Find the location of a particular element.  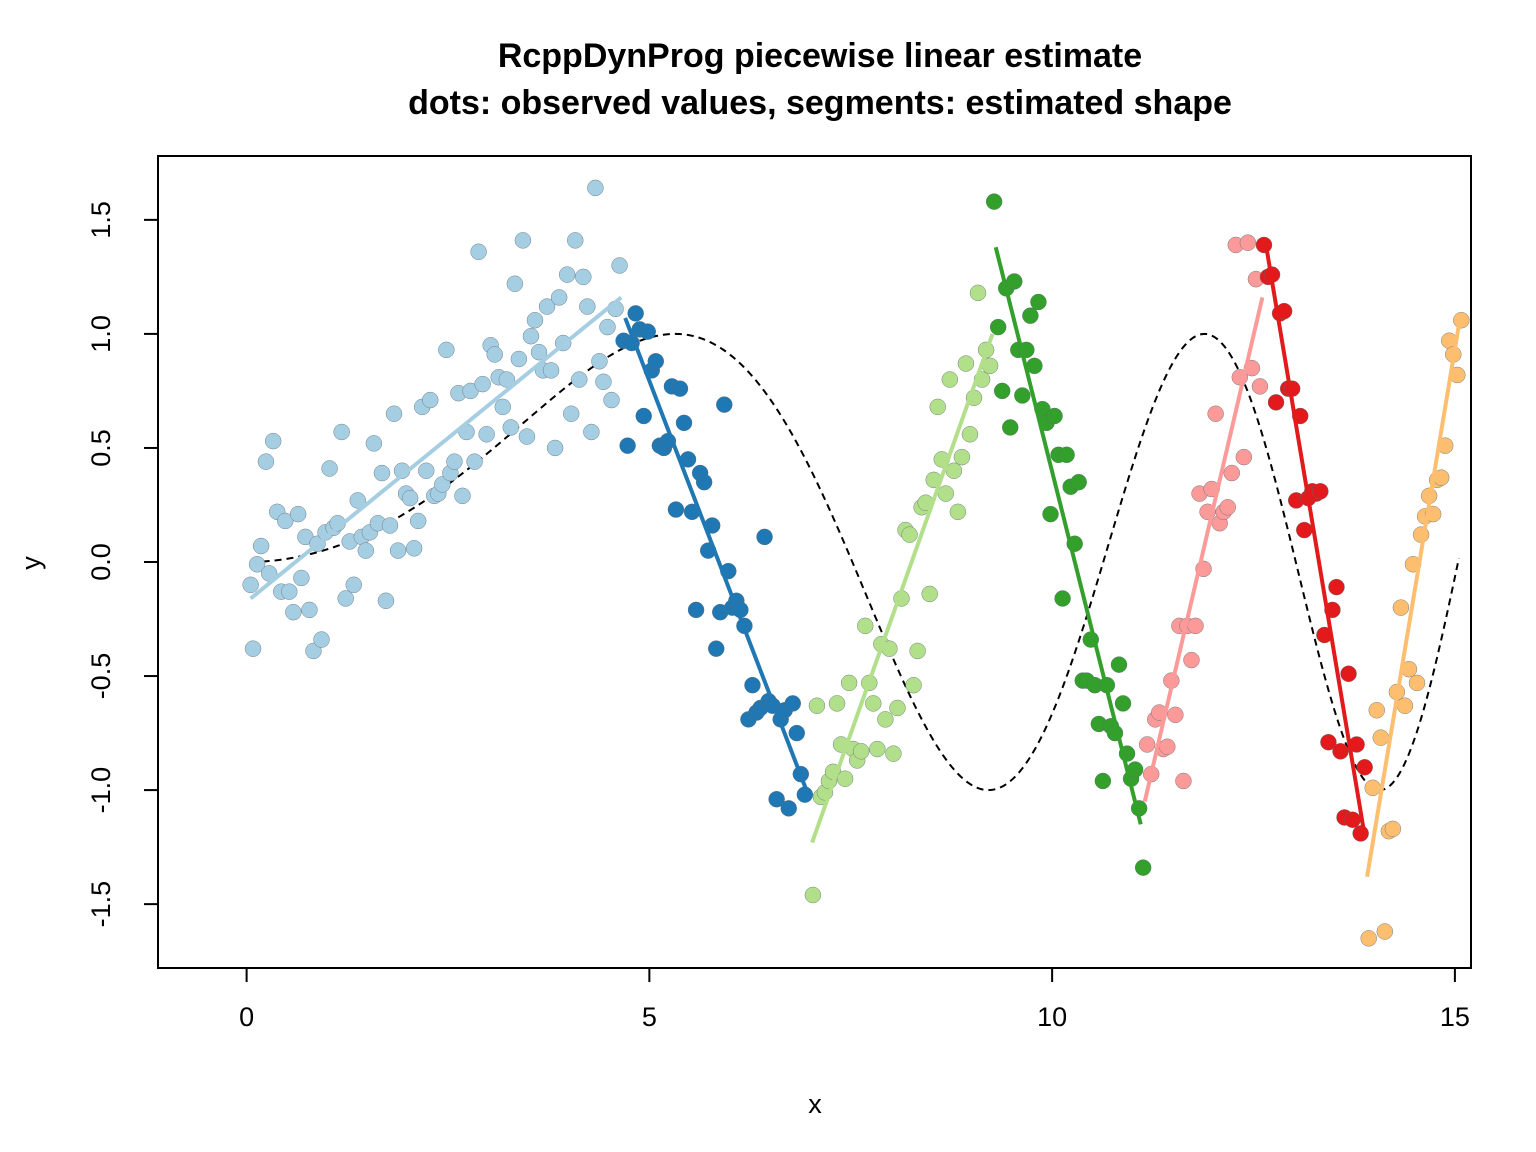

y-axis-label: y is located at coordinates (31, 563).